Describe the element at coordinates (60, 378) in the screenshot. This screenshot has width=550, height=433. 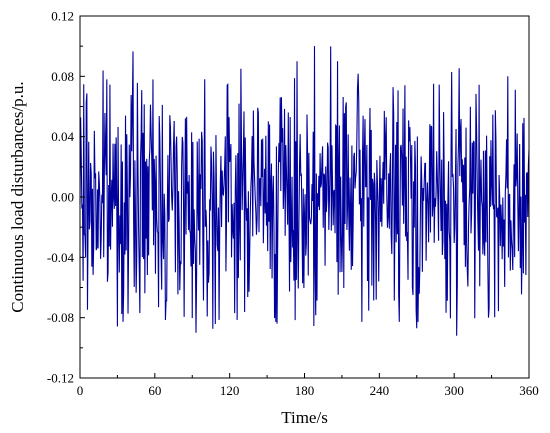
I see `y-tick-label: -0.12` at that location.